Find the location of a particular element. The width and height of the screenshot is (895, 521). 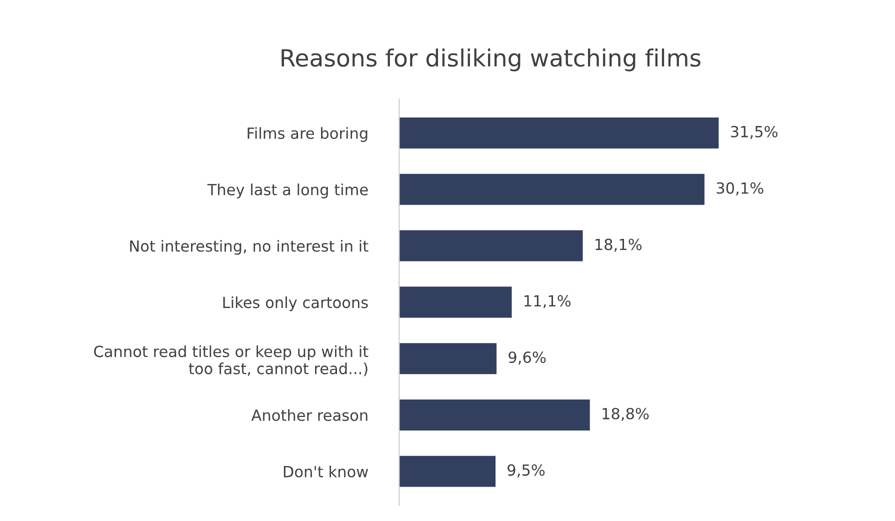

data-label: 18,1% is located at coordinates (619, 245).